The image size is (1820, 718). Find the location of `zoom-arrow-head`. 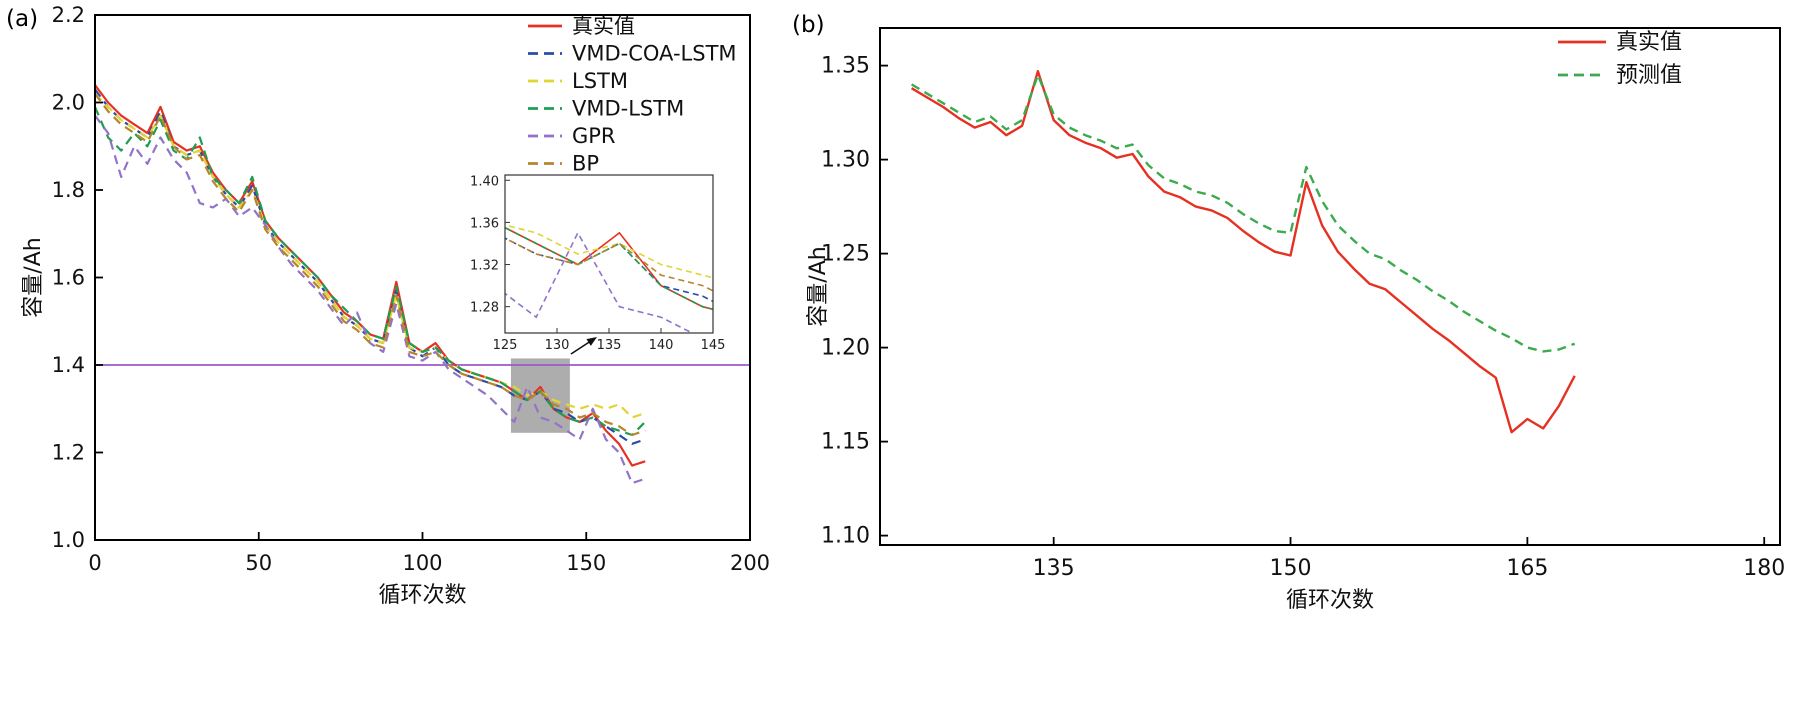

zoom-arrow-head is located at coordinates (591, 341).